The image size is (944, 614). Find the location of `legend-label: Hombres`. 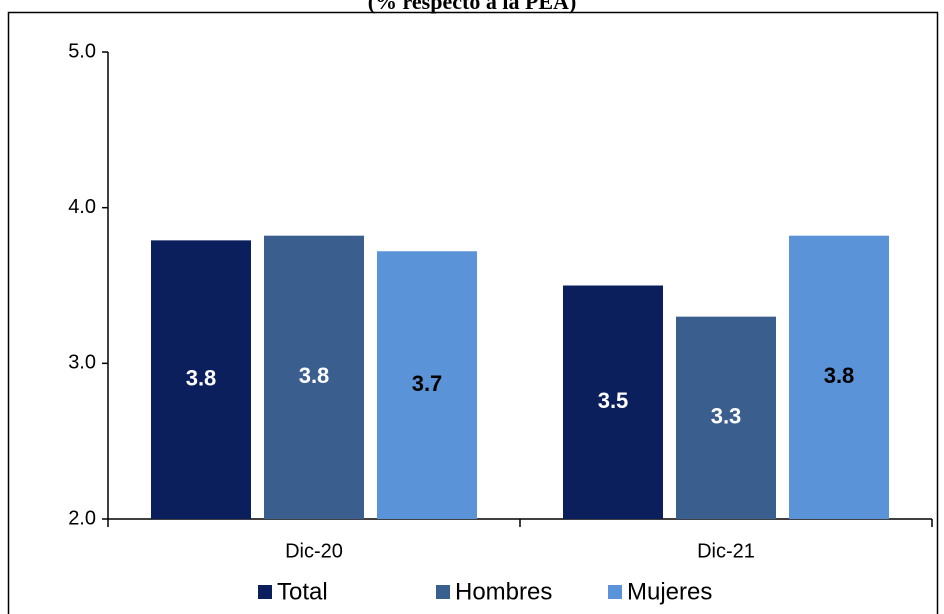

legend-label: Hombres is located at coordinates (503, 591).